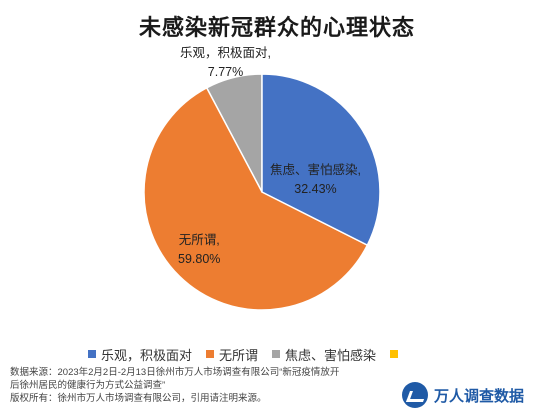 The image size is (554, 416). Describe the element at coordinates (225, 63) in the screenshot. I see `slice-label-optimistic: 乐观，积极面对, 7.77%` at that location.